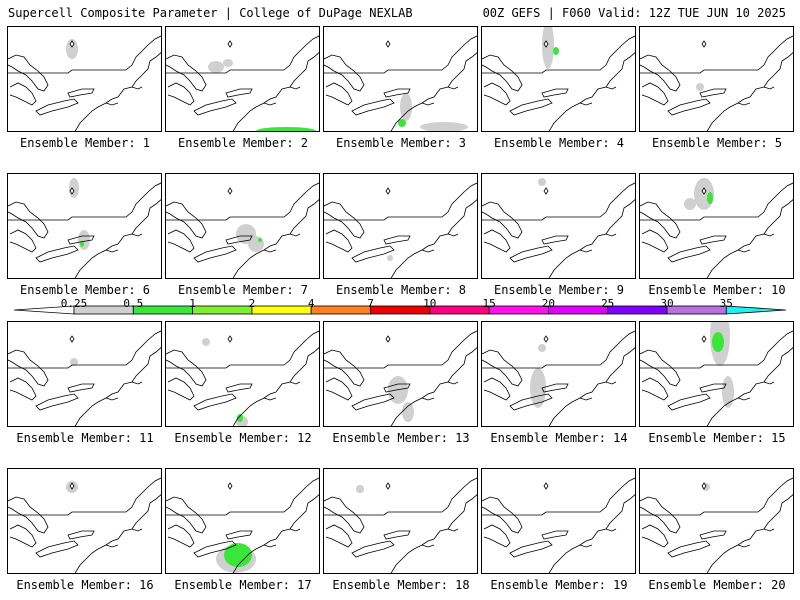 This screenshot has width=800, height=600. I want to click on panel-caption-7: Ensemble Member: 7, so click(243, 290).